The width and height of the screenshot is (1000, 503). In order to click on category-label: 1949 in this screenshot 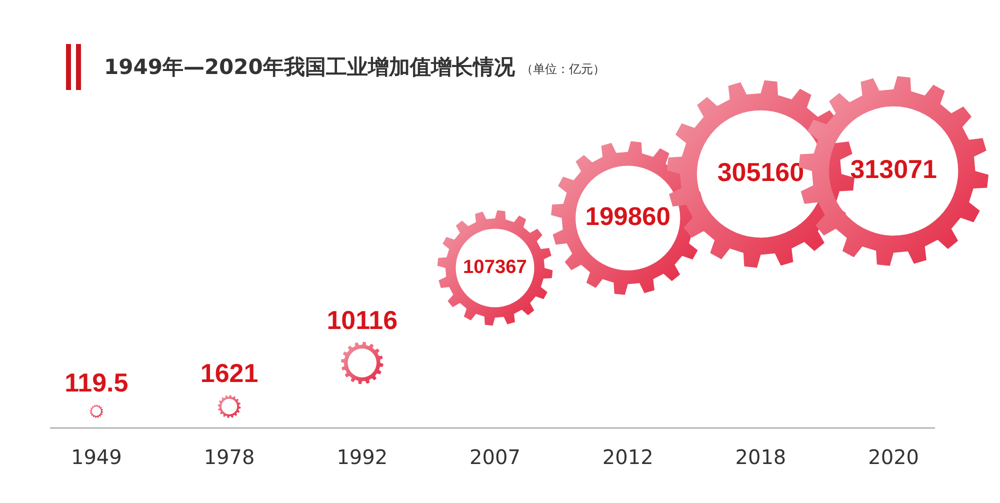, I will do `click(96, 457)`.